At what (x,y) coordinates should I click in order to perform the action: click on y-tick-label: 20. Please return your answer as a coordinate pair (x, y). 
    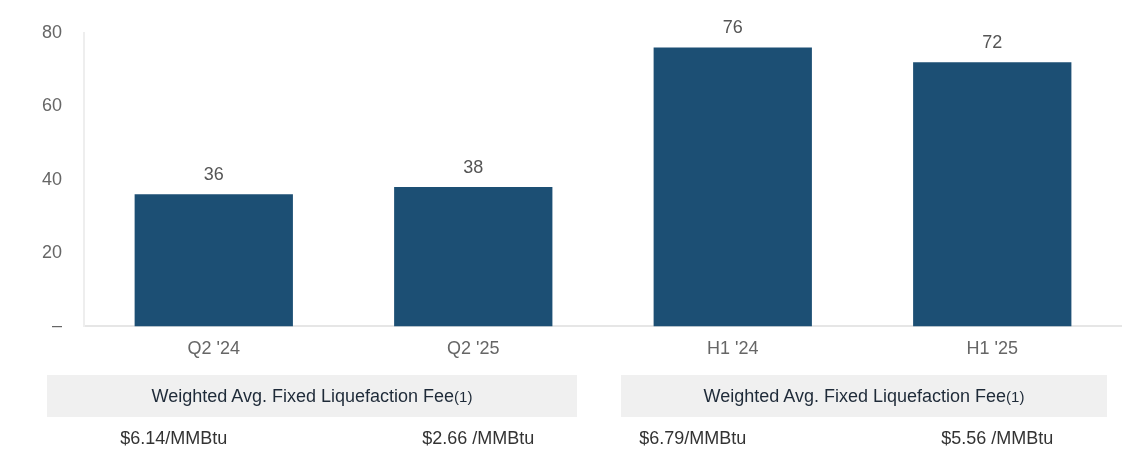
    Looking at the image, I should click on (52, 251).